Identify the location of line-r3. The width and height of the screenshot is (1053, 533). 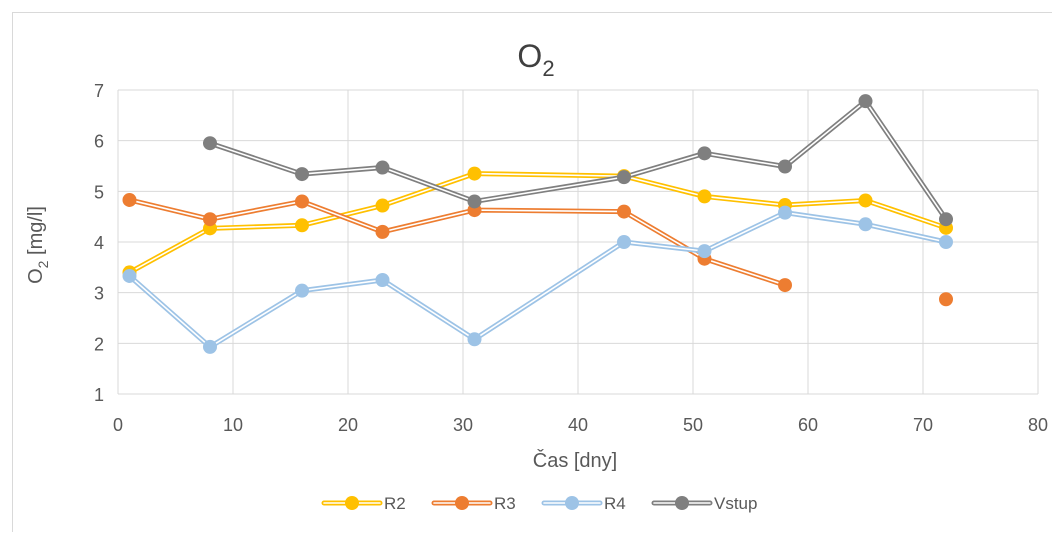
(457, 242).